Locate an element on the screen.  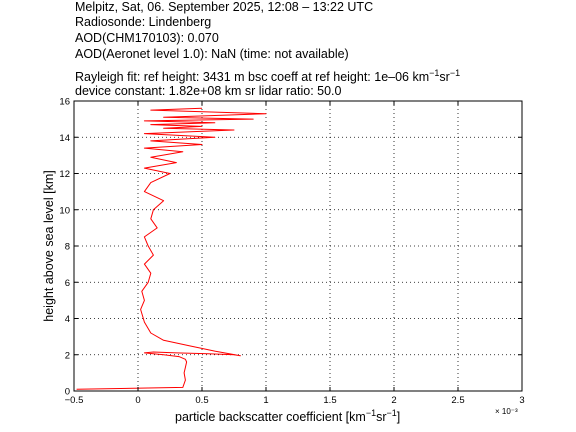
title-line-3: AOD(CHM170103): 0.070 is located at coordinates (147, 38).